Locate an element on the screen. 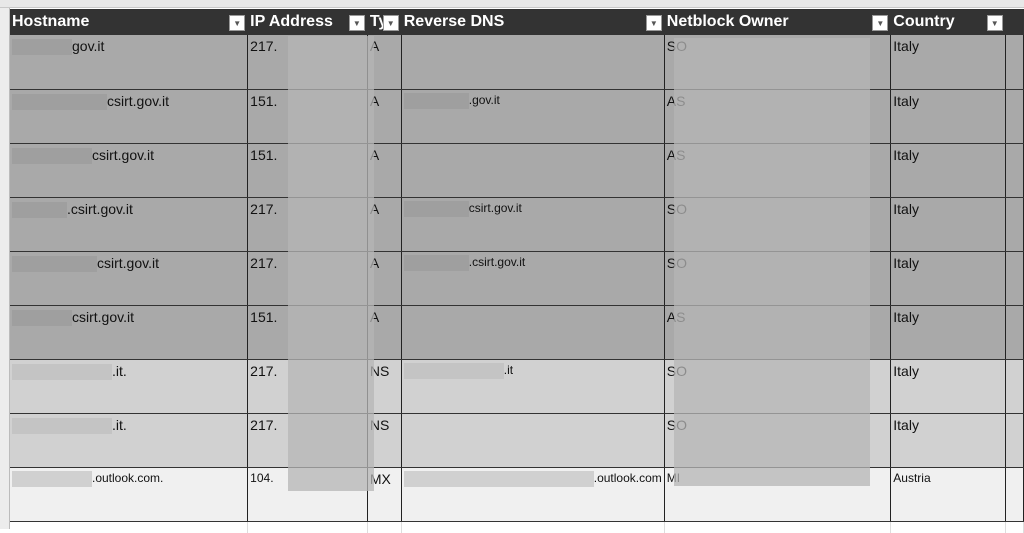 This screenshot has width=1024, height=533. cell-text: NS is located at coordinates (379, 370).